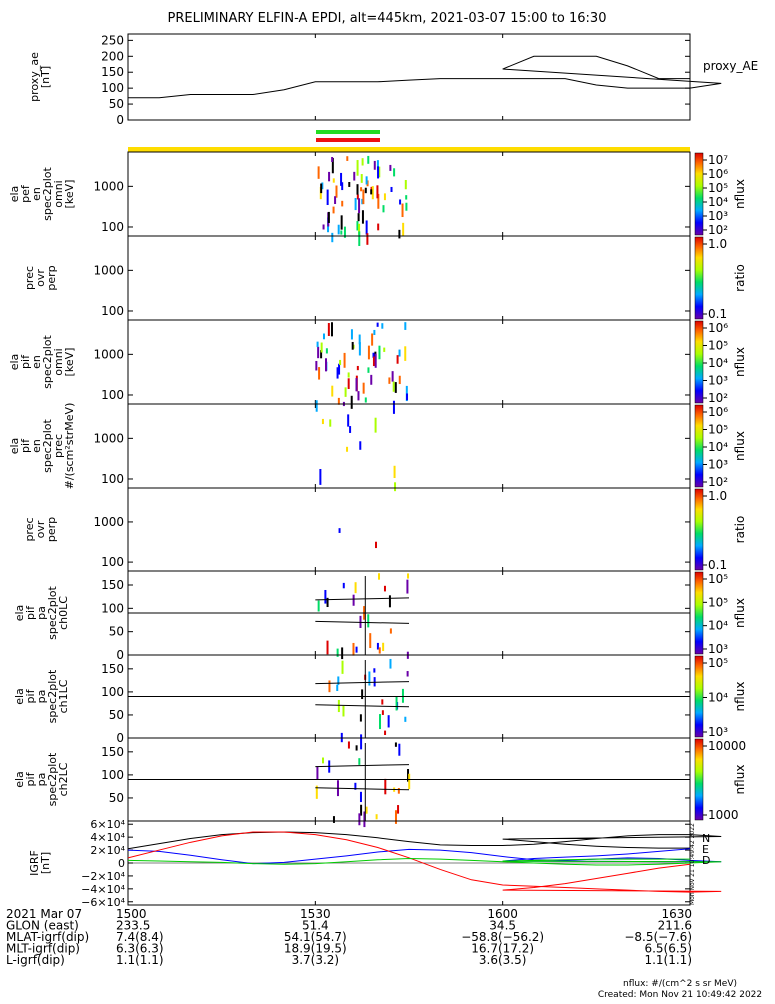 Image resolution: width=775 pixels, height=1004 pixels. I want to click on footer-value: 3.7(3.2), so click(316, 960).